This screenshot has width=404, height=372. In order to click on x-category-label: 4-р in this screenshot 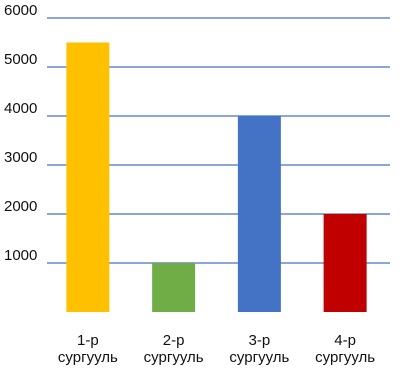, I will do `click(345, 340)`.